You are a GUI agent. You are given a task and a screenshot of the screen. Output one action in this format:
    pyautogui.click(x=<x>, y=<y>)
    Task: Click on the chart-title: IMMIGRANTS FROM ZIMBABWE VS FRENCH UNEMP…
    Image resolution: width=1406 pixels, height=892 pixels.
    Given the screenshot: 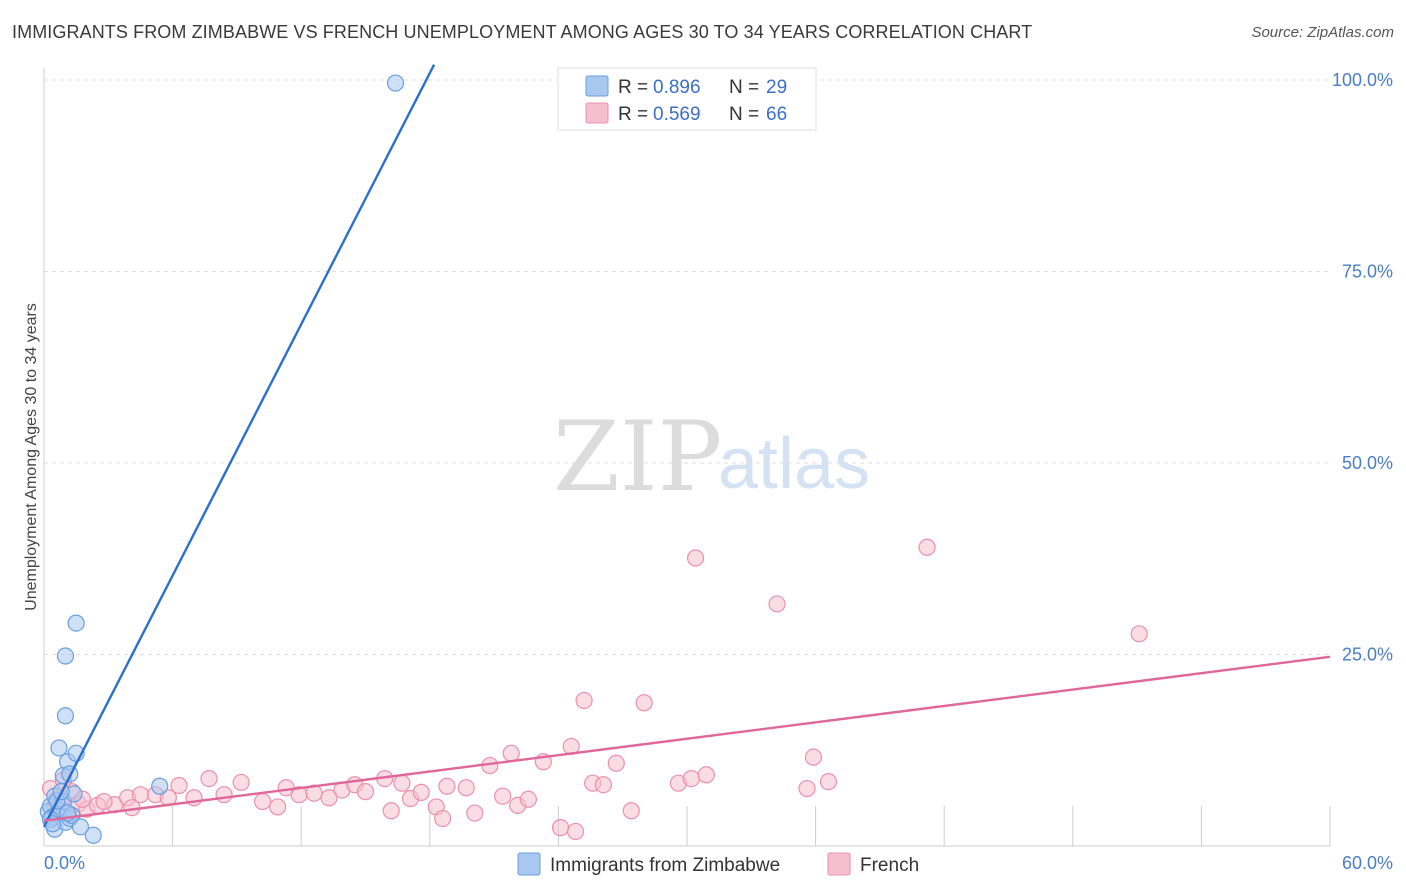 What is the action you would take?
    pyautogui.click(x=522, y=32)
    